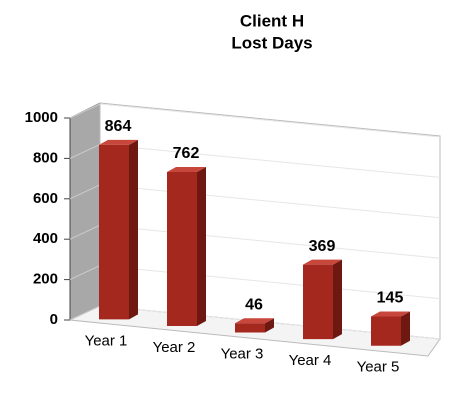  Describe the element at coordinates (186, 153) in the screenshot. I see `value-label: 762` at that location.